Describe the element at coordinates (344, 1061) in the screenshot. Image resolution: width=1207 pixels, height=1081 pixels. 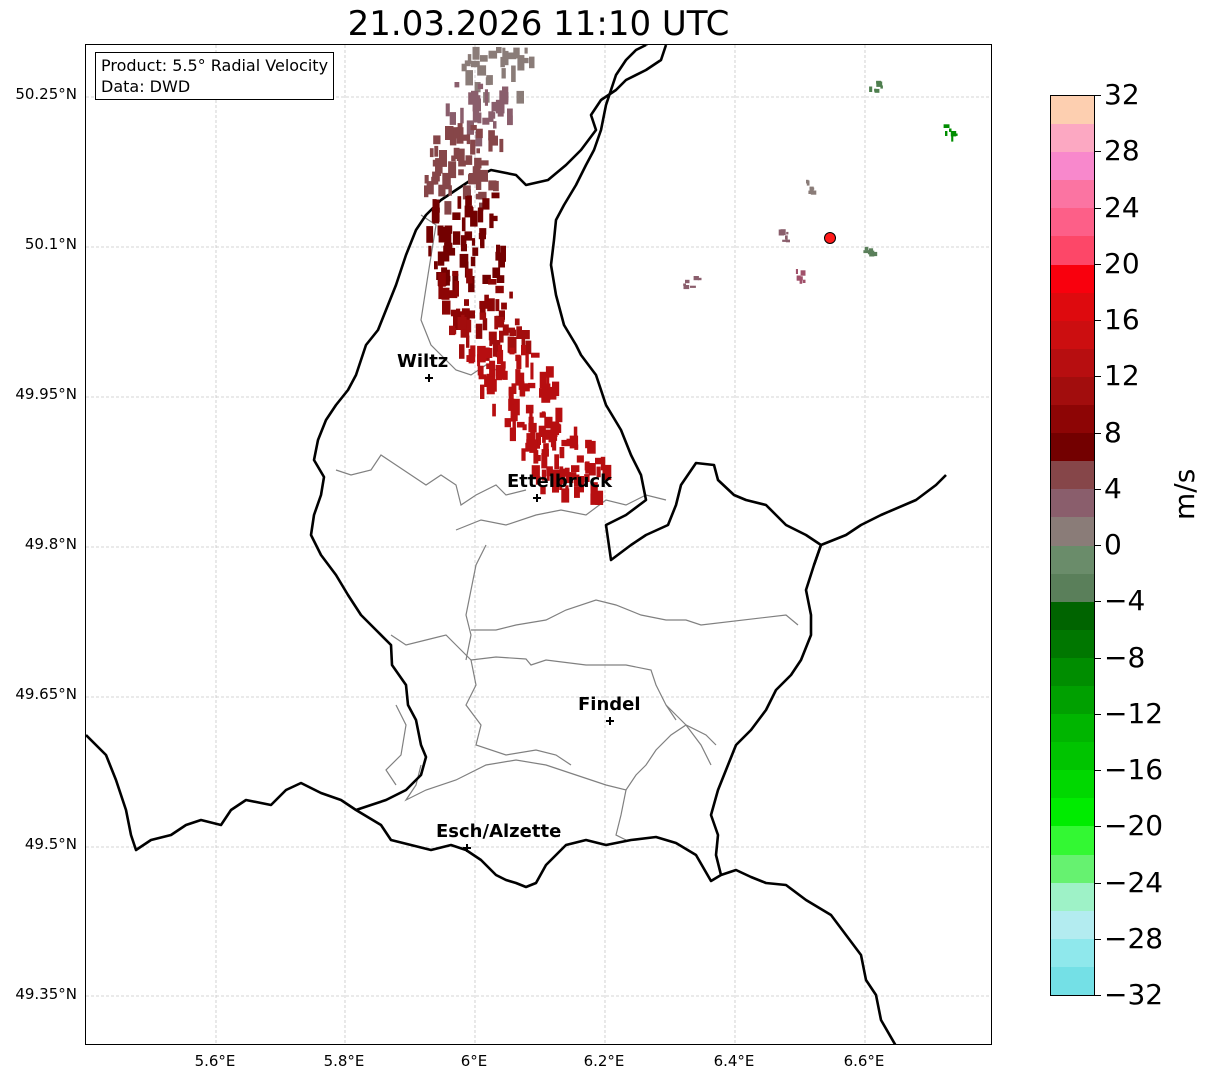
I see `lon-label: 5.8°E` at that location.